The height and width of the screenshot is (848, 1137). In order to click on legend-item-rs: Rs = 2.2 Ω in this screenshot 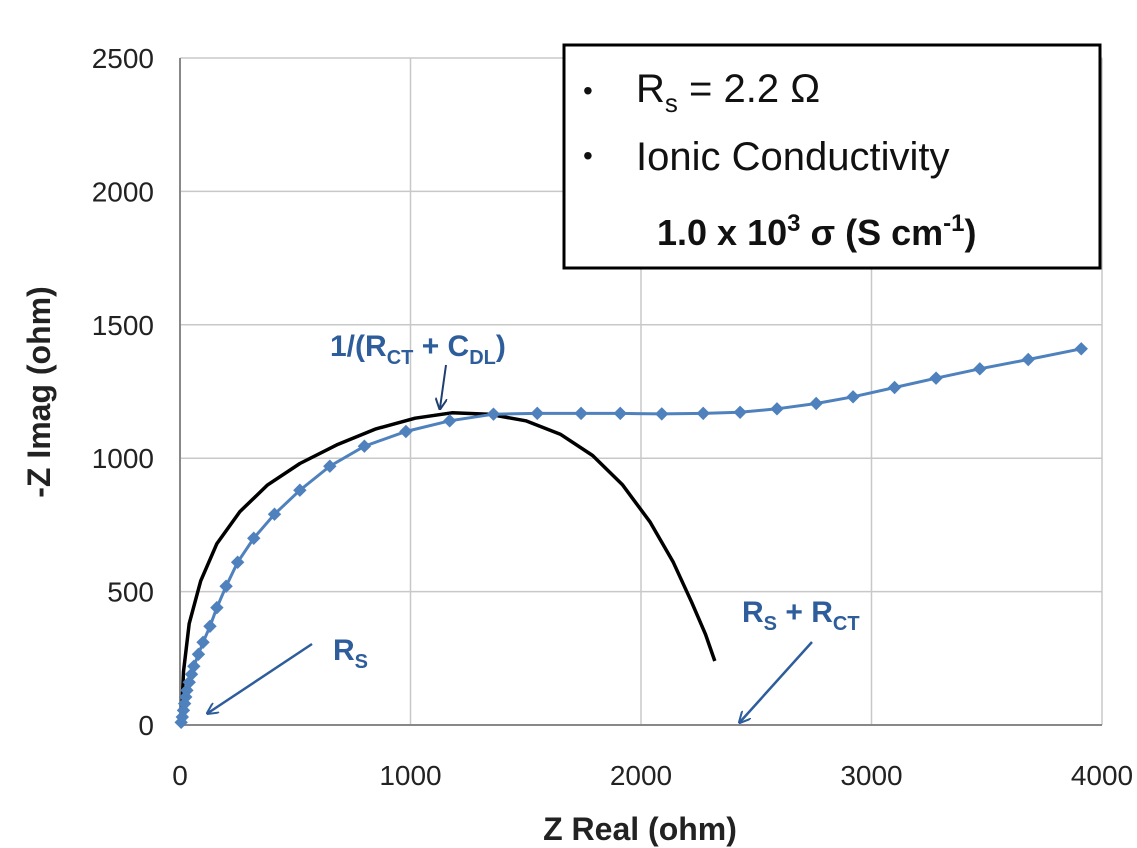, I will do `click(728, 92)`.